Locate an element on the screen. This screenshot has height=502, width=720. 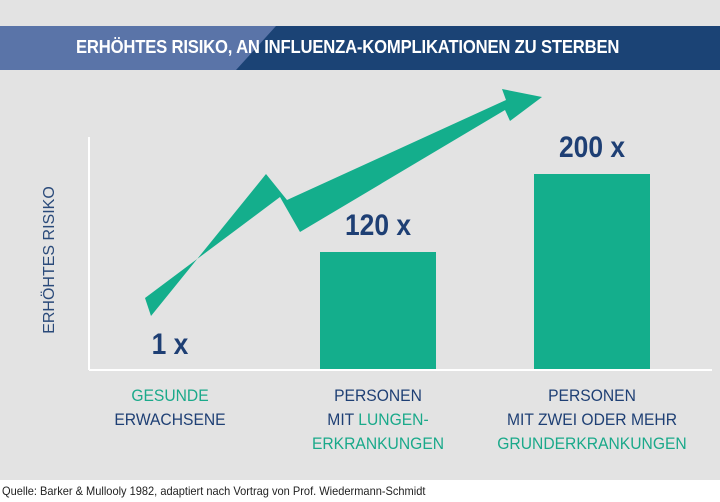
category-label-2-line2-b: LUNGEN- is located at coordinates (393, 419).